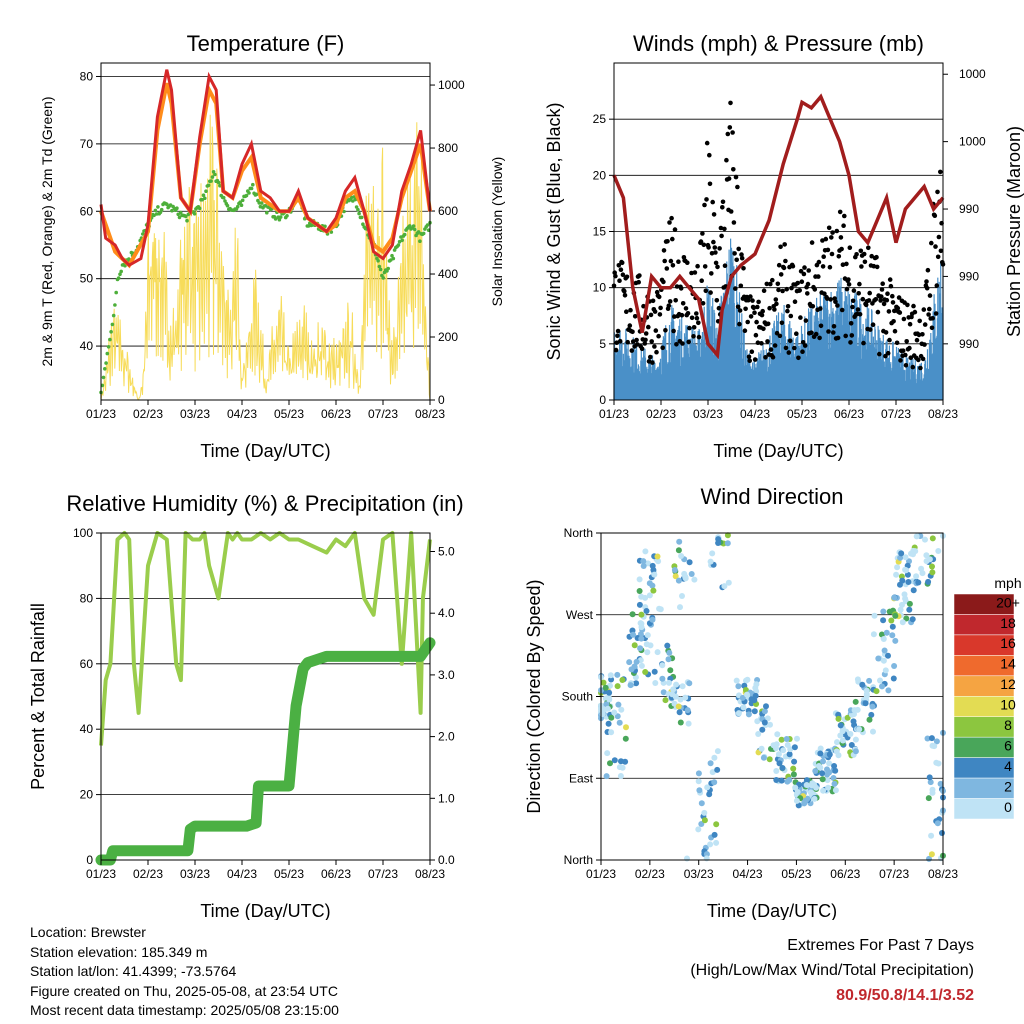 The height and width of the screenshot is (1024, 1024). I want to click on pressure-ylabel: Station Pressure (Maroon), so click(1014, 231).